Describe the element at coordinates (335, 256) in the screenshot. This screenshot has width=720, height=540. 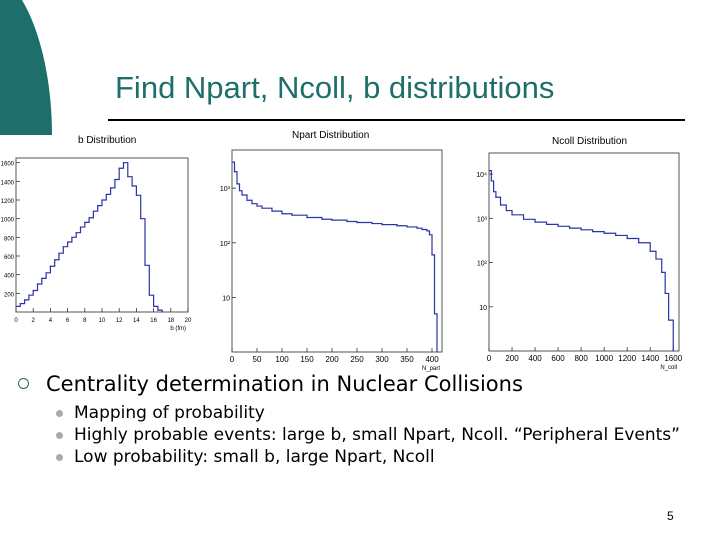
I see `data-series-line` at that location.